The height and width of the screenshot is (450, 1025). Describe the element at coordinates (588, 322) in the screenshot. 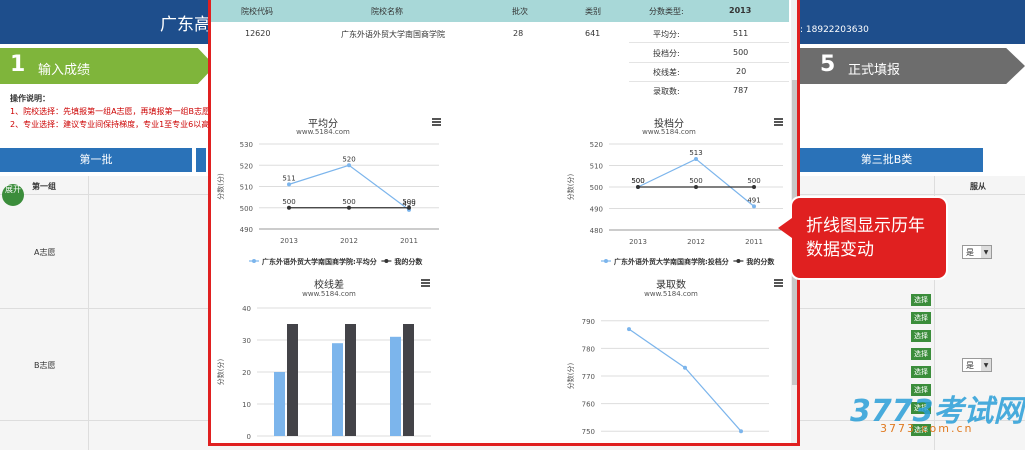

I see `y-tick-label: 790` at that location.